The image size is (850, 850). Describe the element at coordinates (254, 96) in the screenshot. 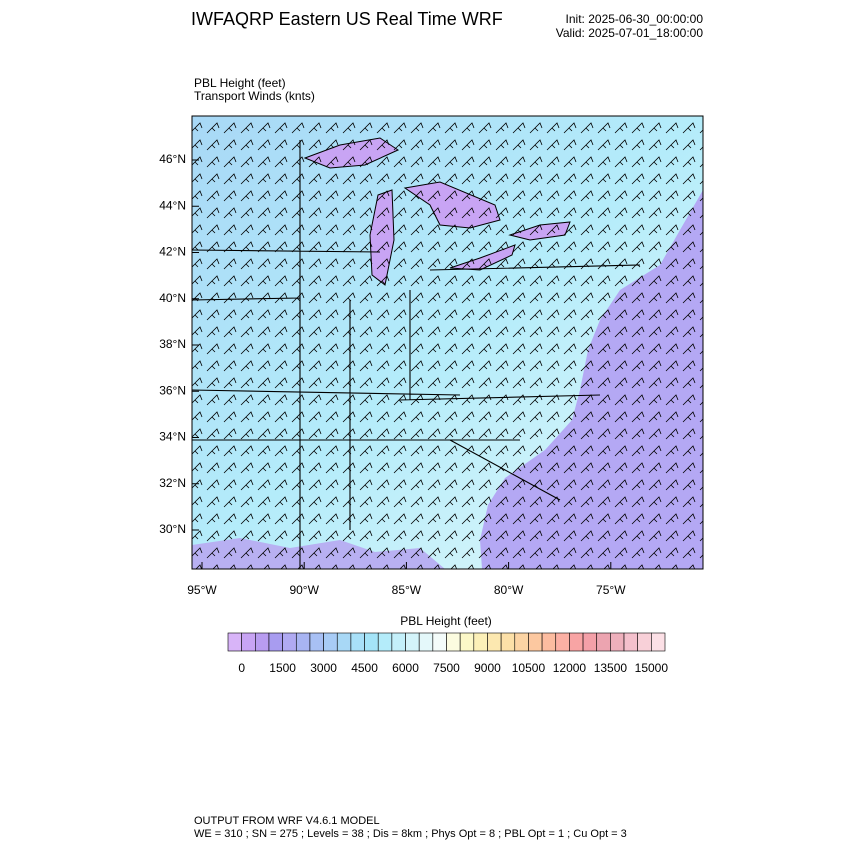

I see `field-label: Transport Winds (knts)` at that location.